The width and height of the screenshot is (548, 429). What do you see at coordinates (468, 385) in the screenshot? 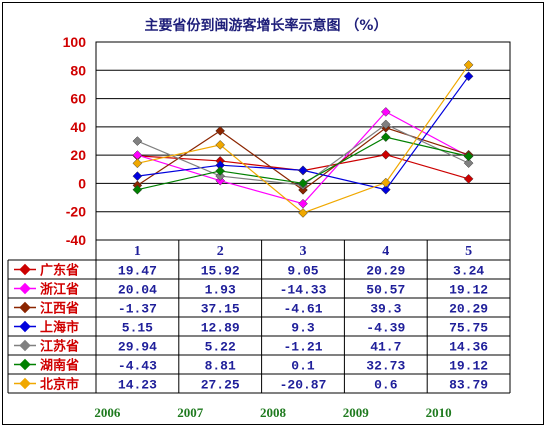
I see `data-label: 83.79` at bounding box center [468, 385].